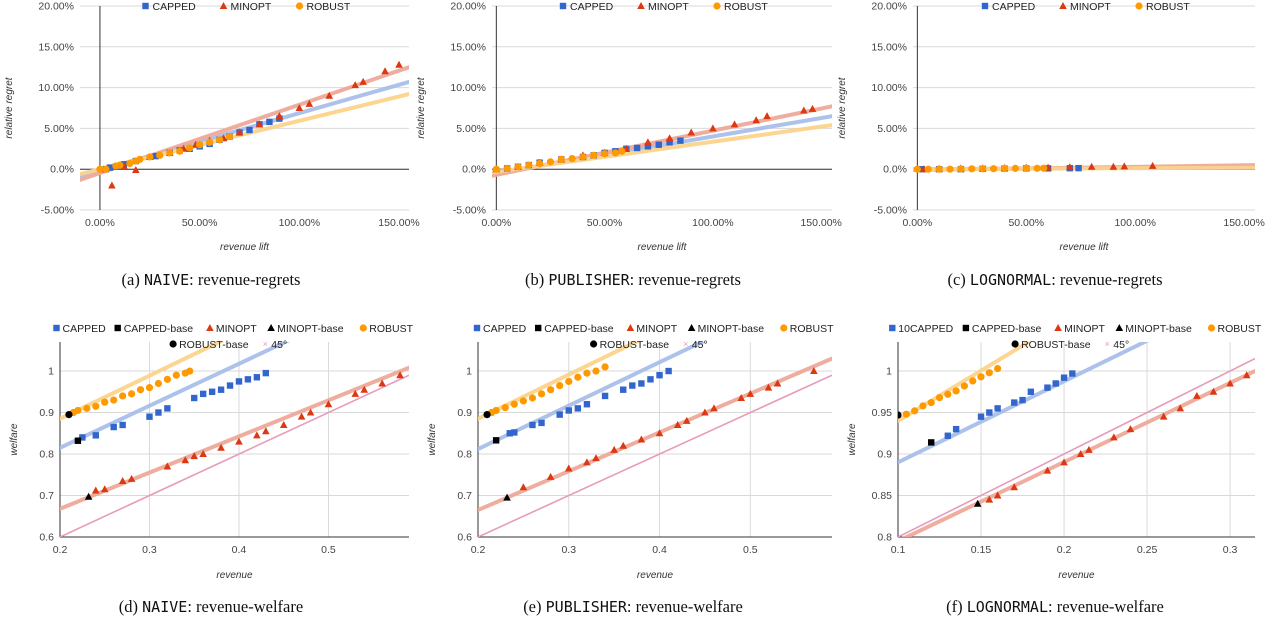 The width and height of the screenshot is (1266, 631). Describe the element at coordinates (478, 550) in the screenshot. I see `x-tick-label: 0.2` at that location.